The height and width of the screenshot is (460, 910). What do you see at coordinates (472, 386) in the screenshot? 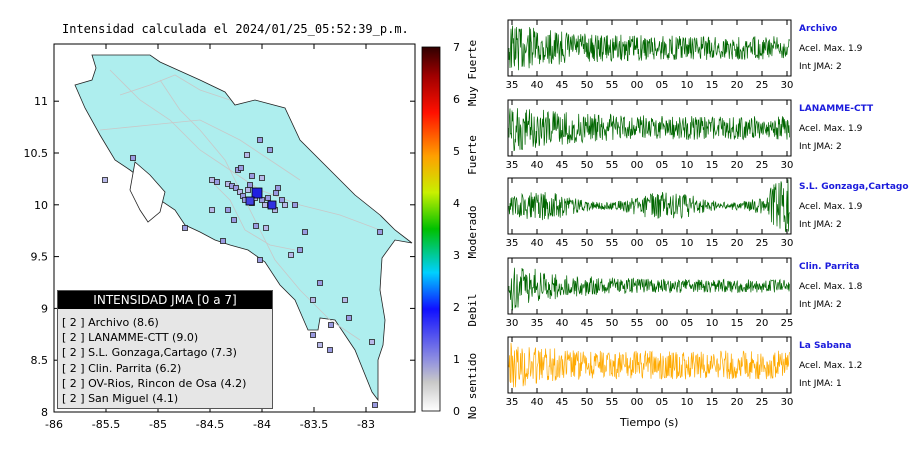
I see `colorbar-category: No sentido` at bounding box center [472, 386].